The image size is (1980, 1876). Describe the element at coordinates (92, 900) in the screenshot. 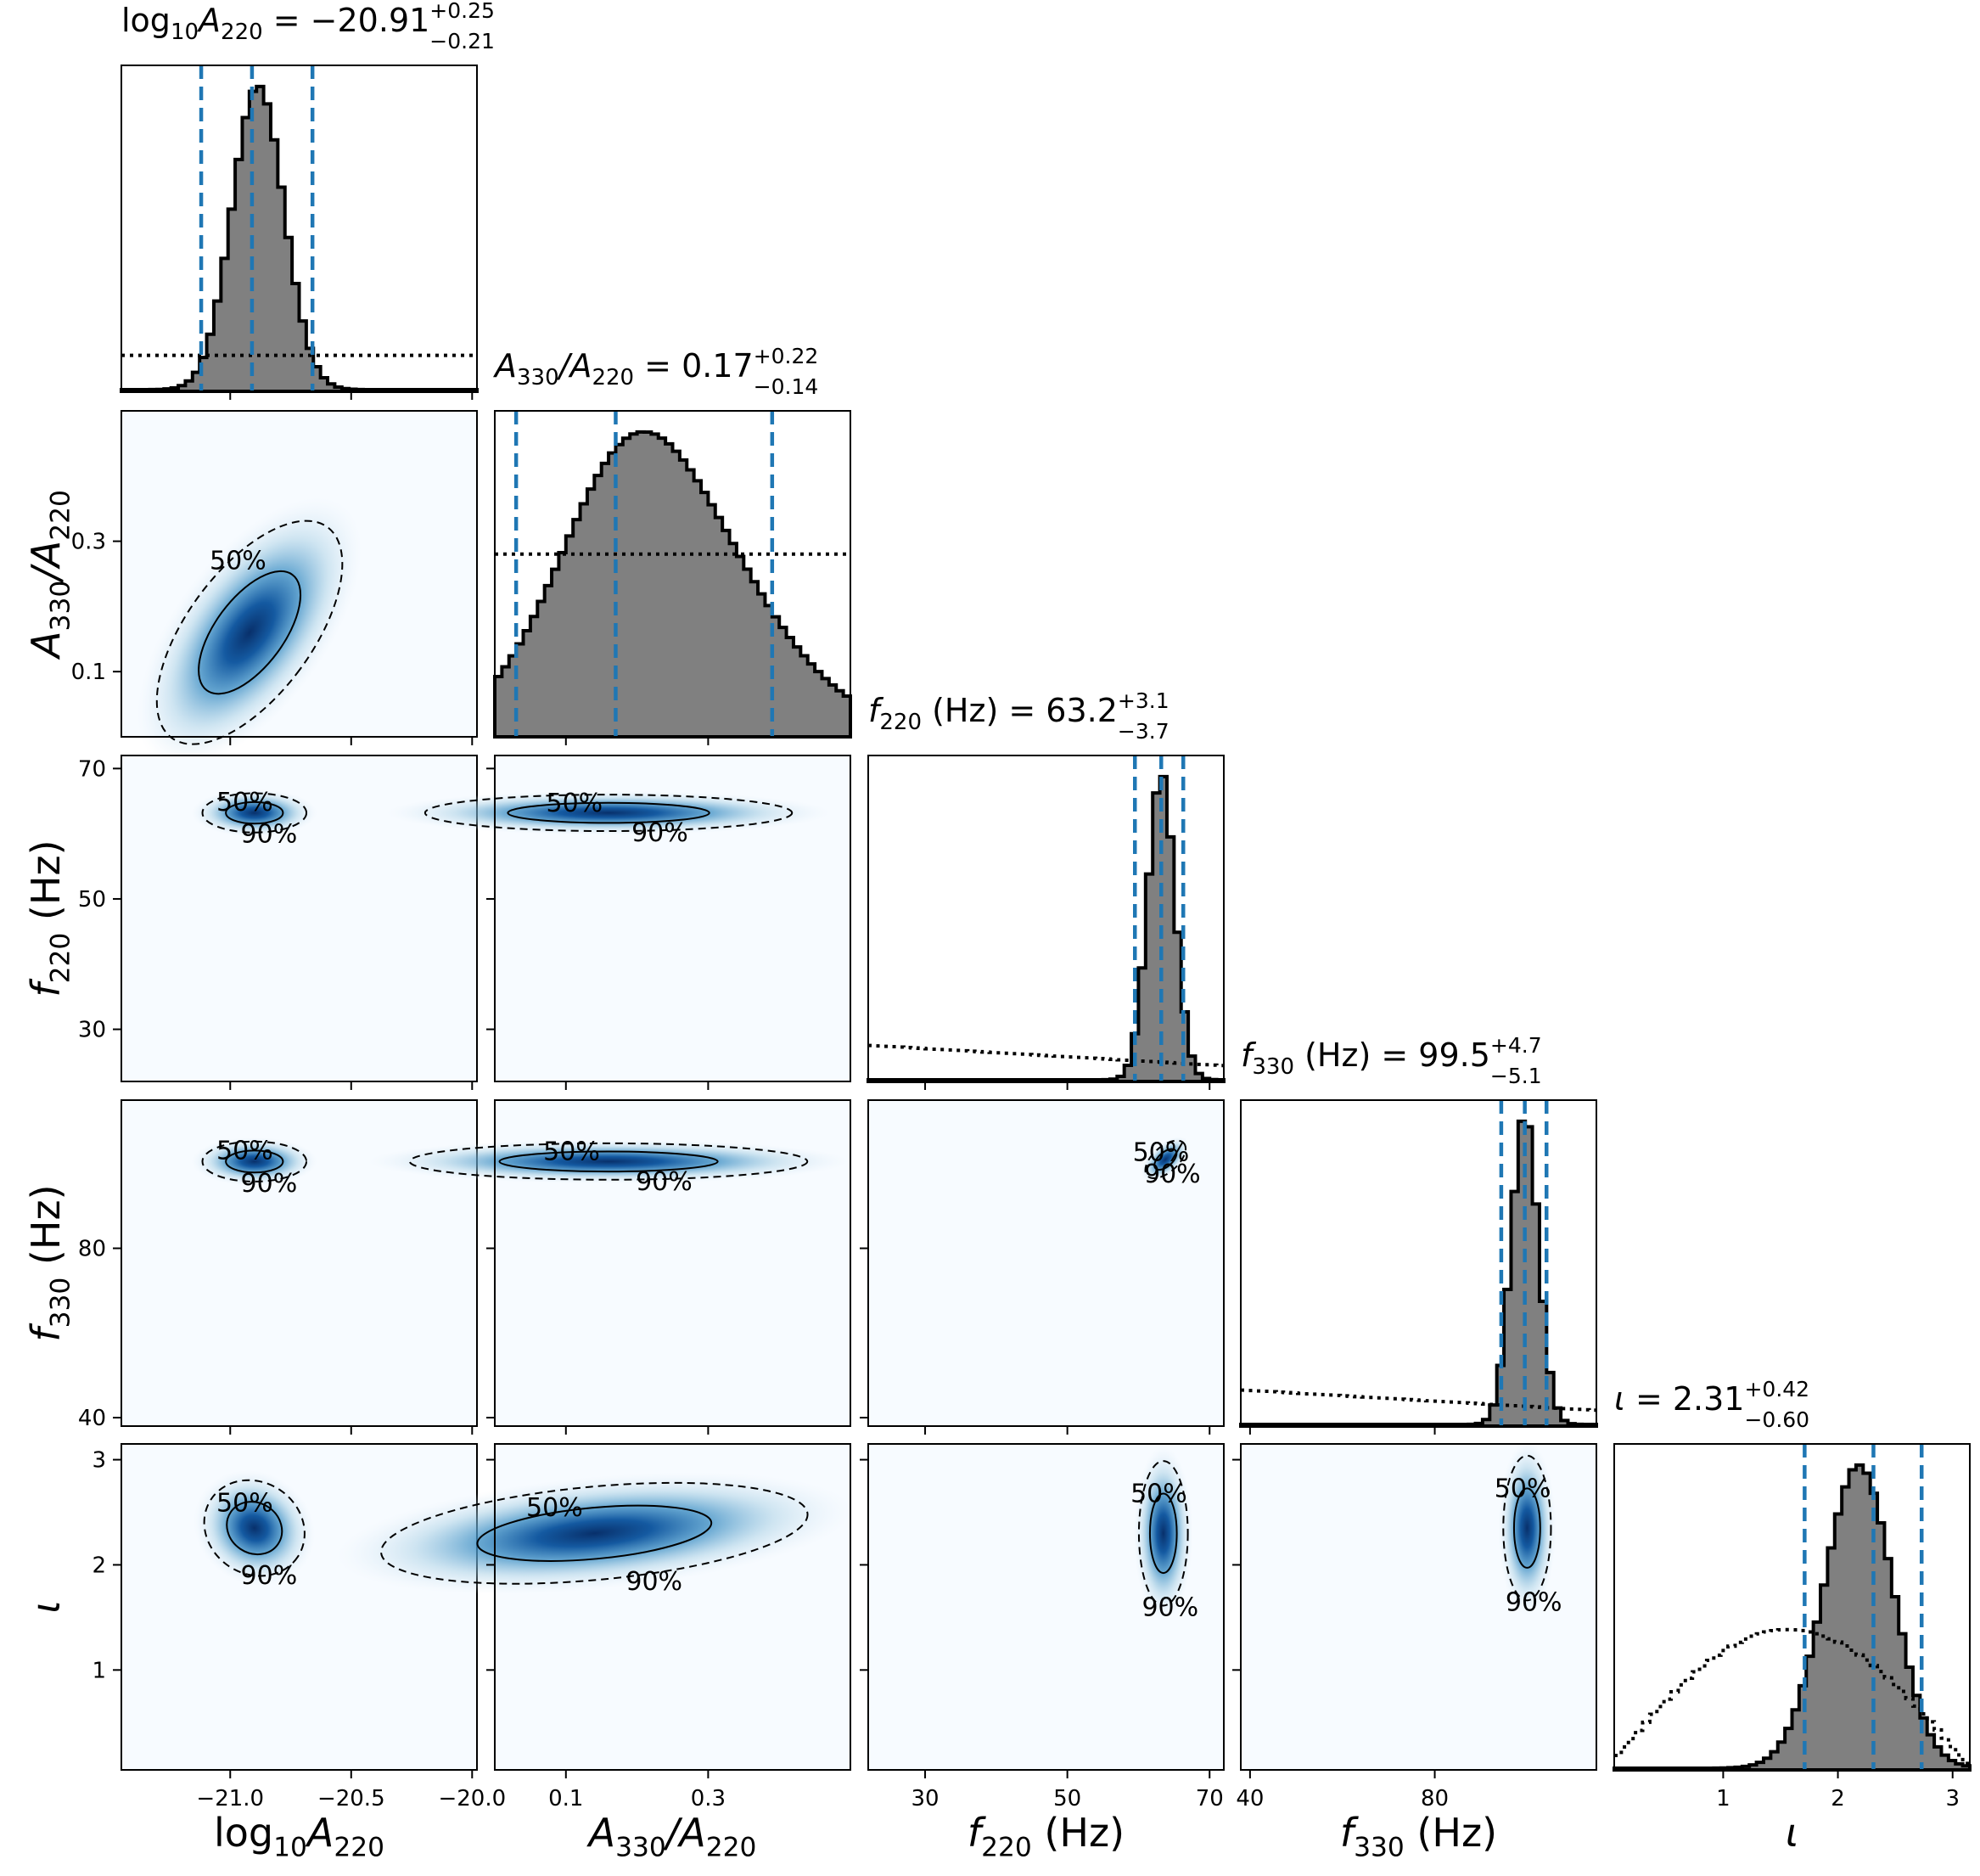

I see `y-tick-label-f220: 50` at that location.